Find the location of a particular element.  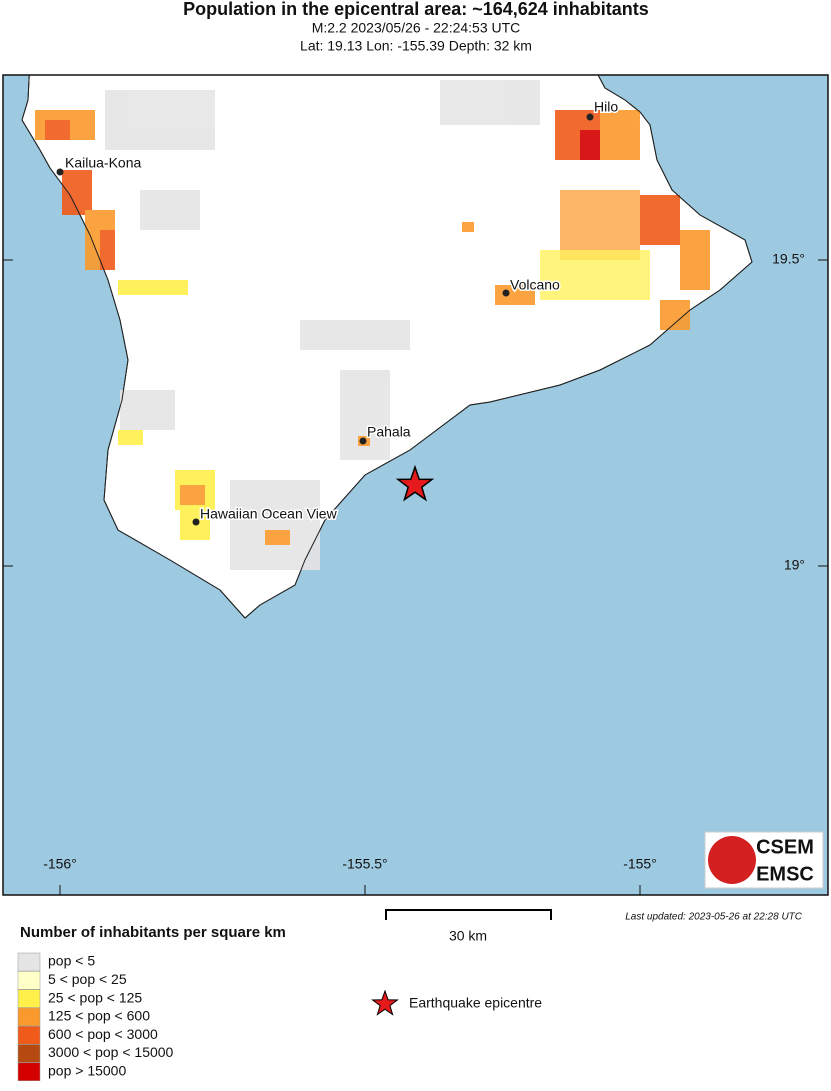

legend-label: 25 < pop < 125 is located at coordinates (95, 997).